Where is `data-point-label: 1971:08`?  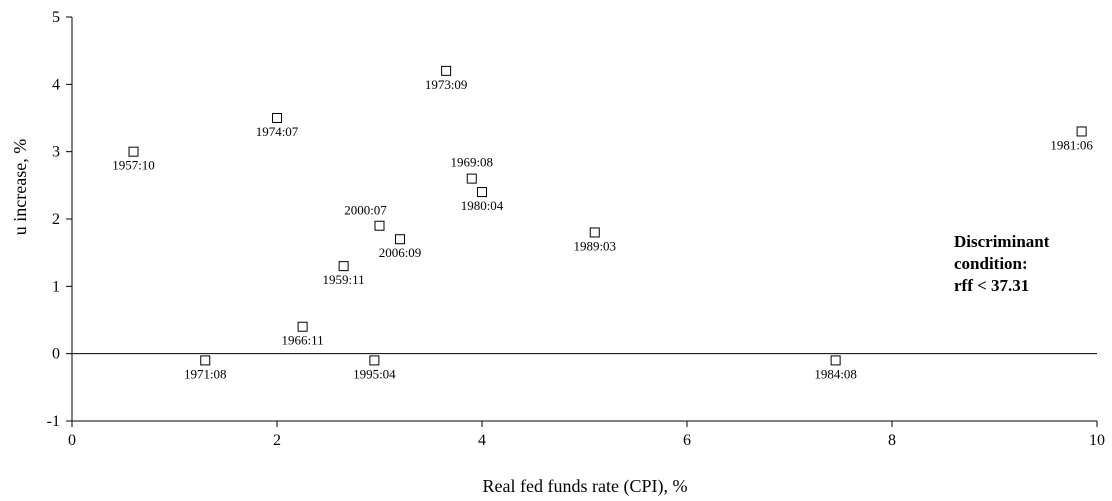
data-point-label: 1971:08 is located at coordinates (205, 373).